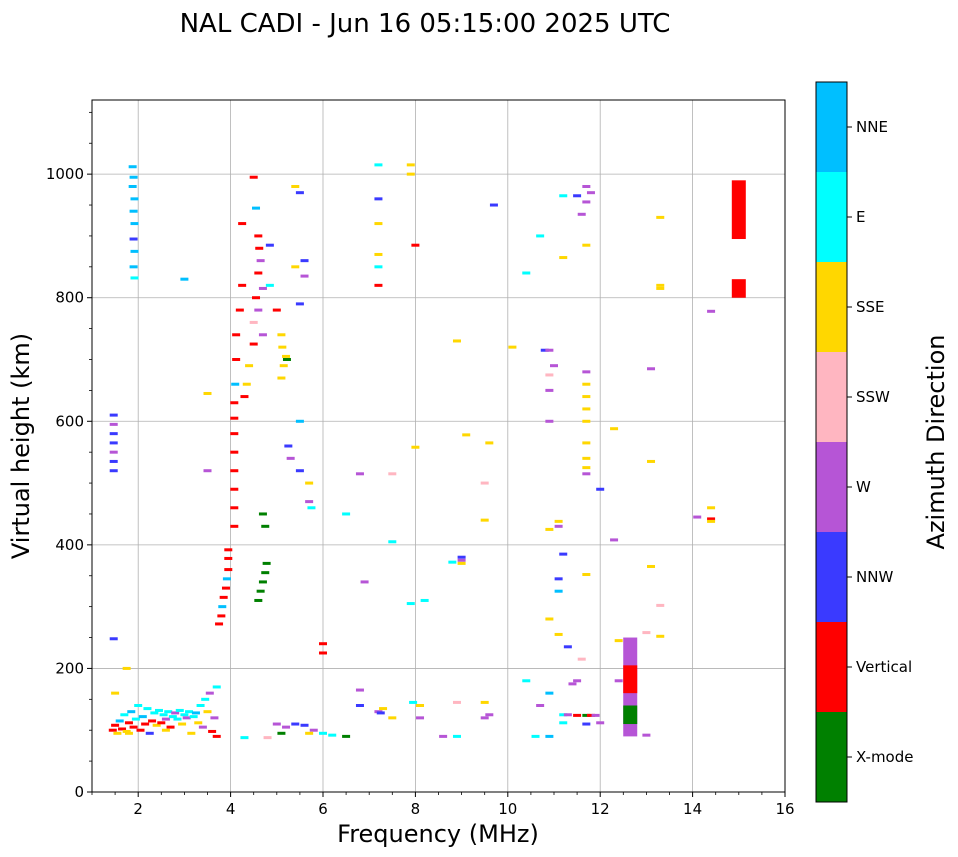 The width and height of the screenshot is (958, 857). Describe the element at coordinates (870, 307) in the screenshot. I see `colorbar-tick-label: SSE` at that location.